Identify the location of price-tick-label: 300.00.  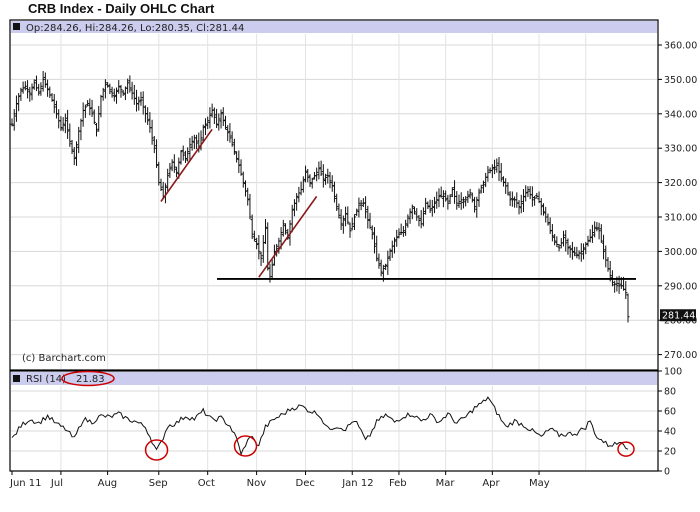
(680, 252).